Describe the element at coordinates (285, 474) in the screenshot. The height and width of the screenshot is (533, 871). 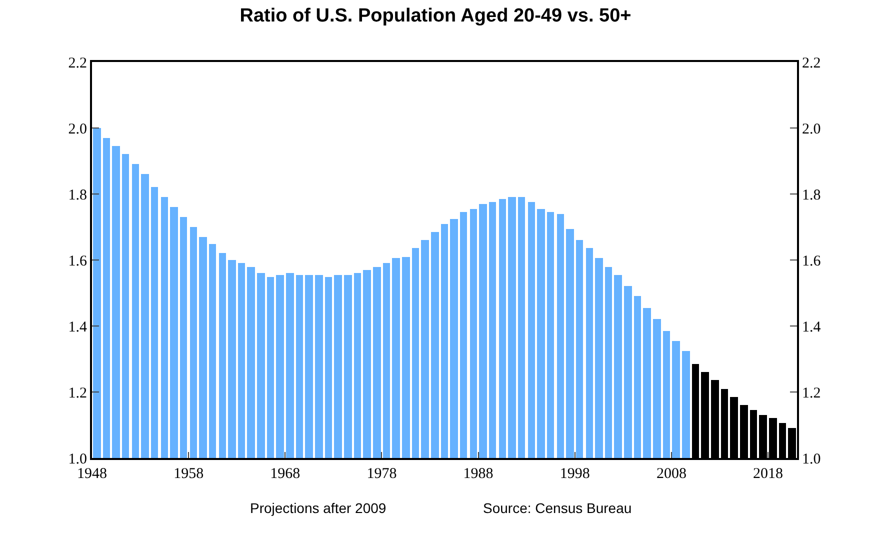
I see `x-tick-label: 1968` at that location.